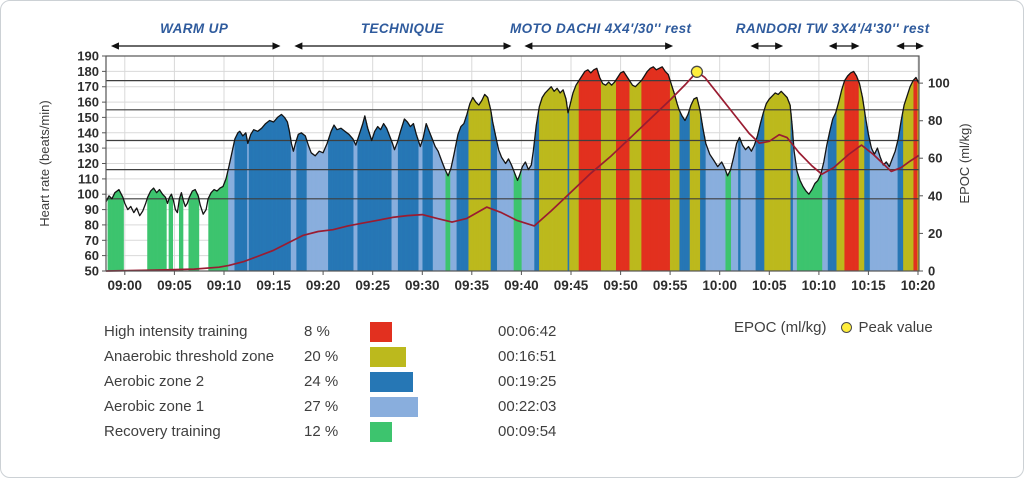  Describe the element at coordinates (88, 148) in the screenshot. I see `y-tick-label: 130` at that location.